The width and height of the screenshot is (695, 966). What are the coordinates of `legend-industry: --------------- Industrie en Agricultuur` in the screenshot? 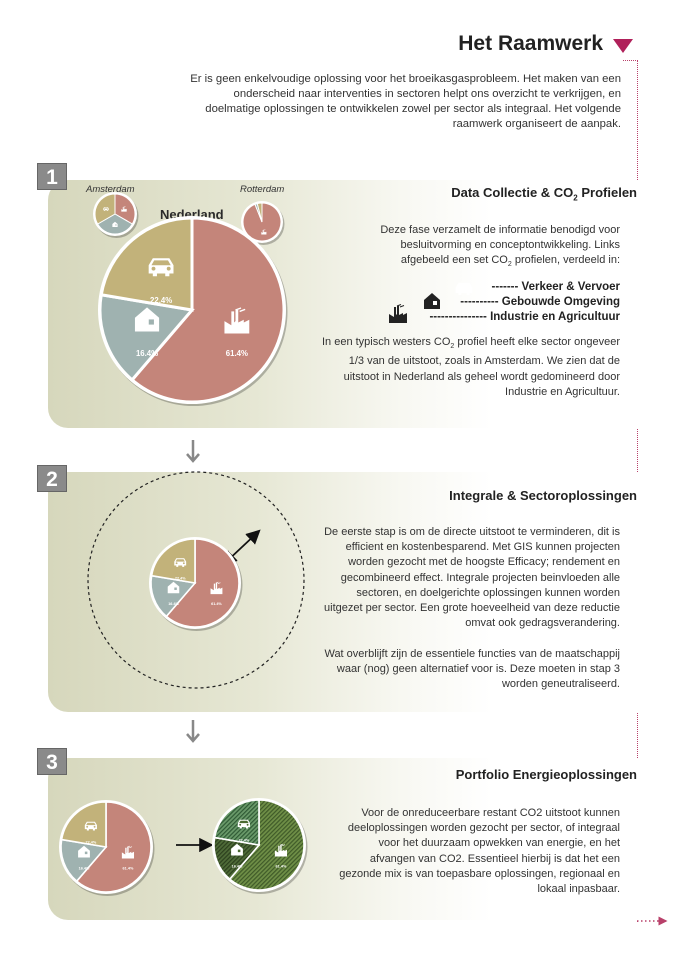 It's located at (524, 317).